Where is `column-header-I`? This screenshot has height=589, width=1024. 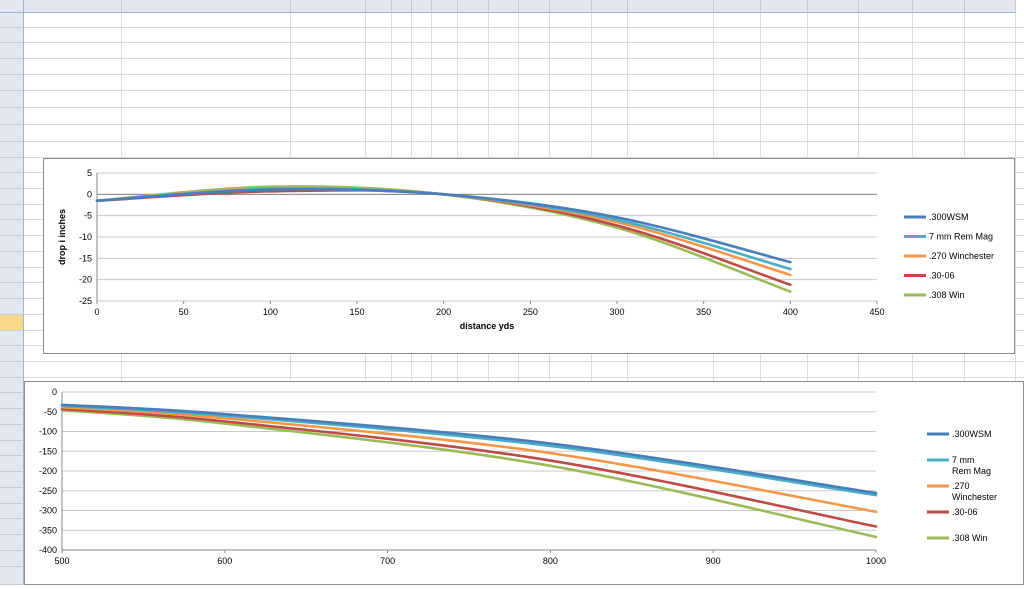 column-header-I is located at coordinates (504, 6).